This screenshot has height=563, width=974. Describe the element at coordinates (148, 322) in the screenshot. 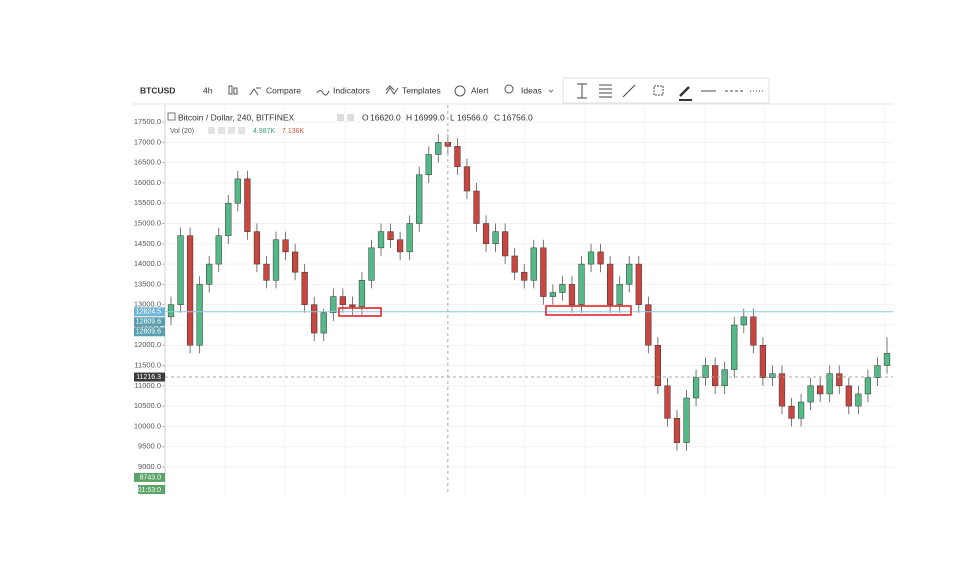

I see `price-label: 12809.6` at that location.